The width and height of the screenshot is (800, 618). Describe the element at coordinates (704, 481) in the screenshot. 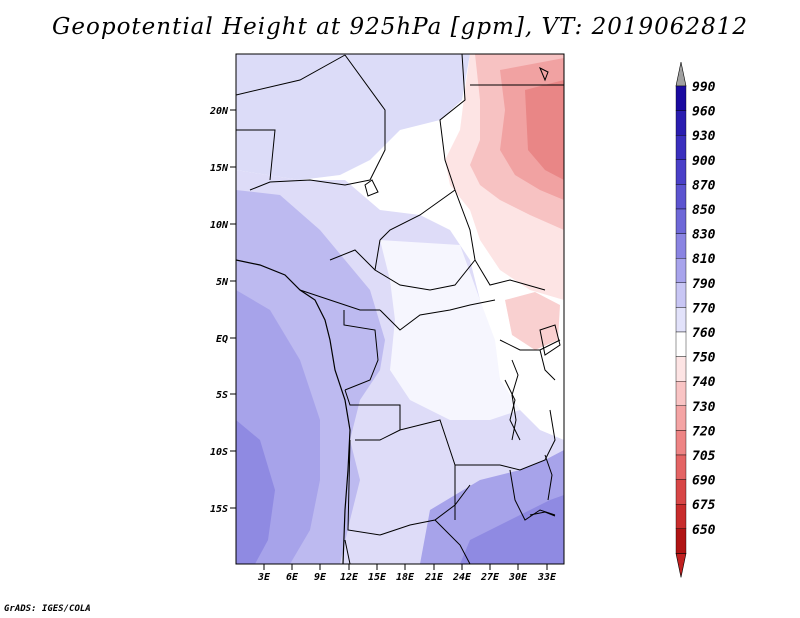

I see `colorbar-label: 690` at that location.